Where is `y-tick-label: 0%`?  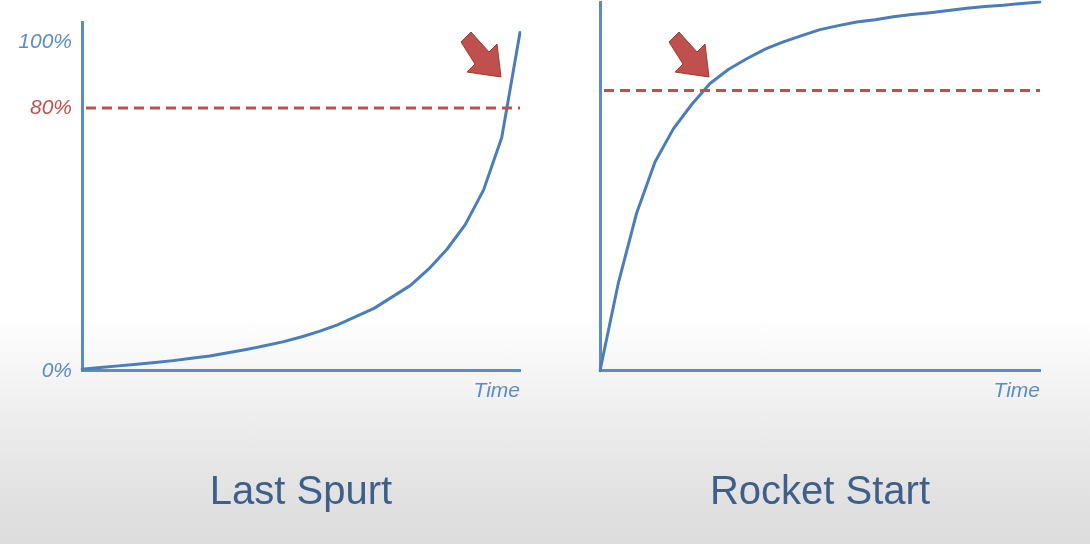 y-tick-label: 0% is located at coordinates (56, 369).